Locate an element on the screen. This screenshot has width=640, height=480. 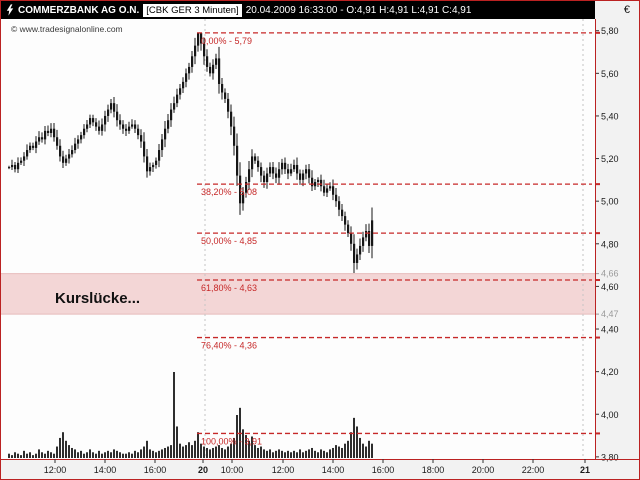
x-tick-label: 18:00 is located at coordinates (433, 470).